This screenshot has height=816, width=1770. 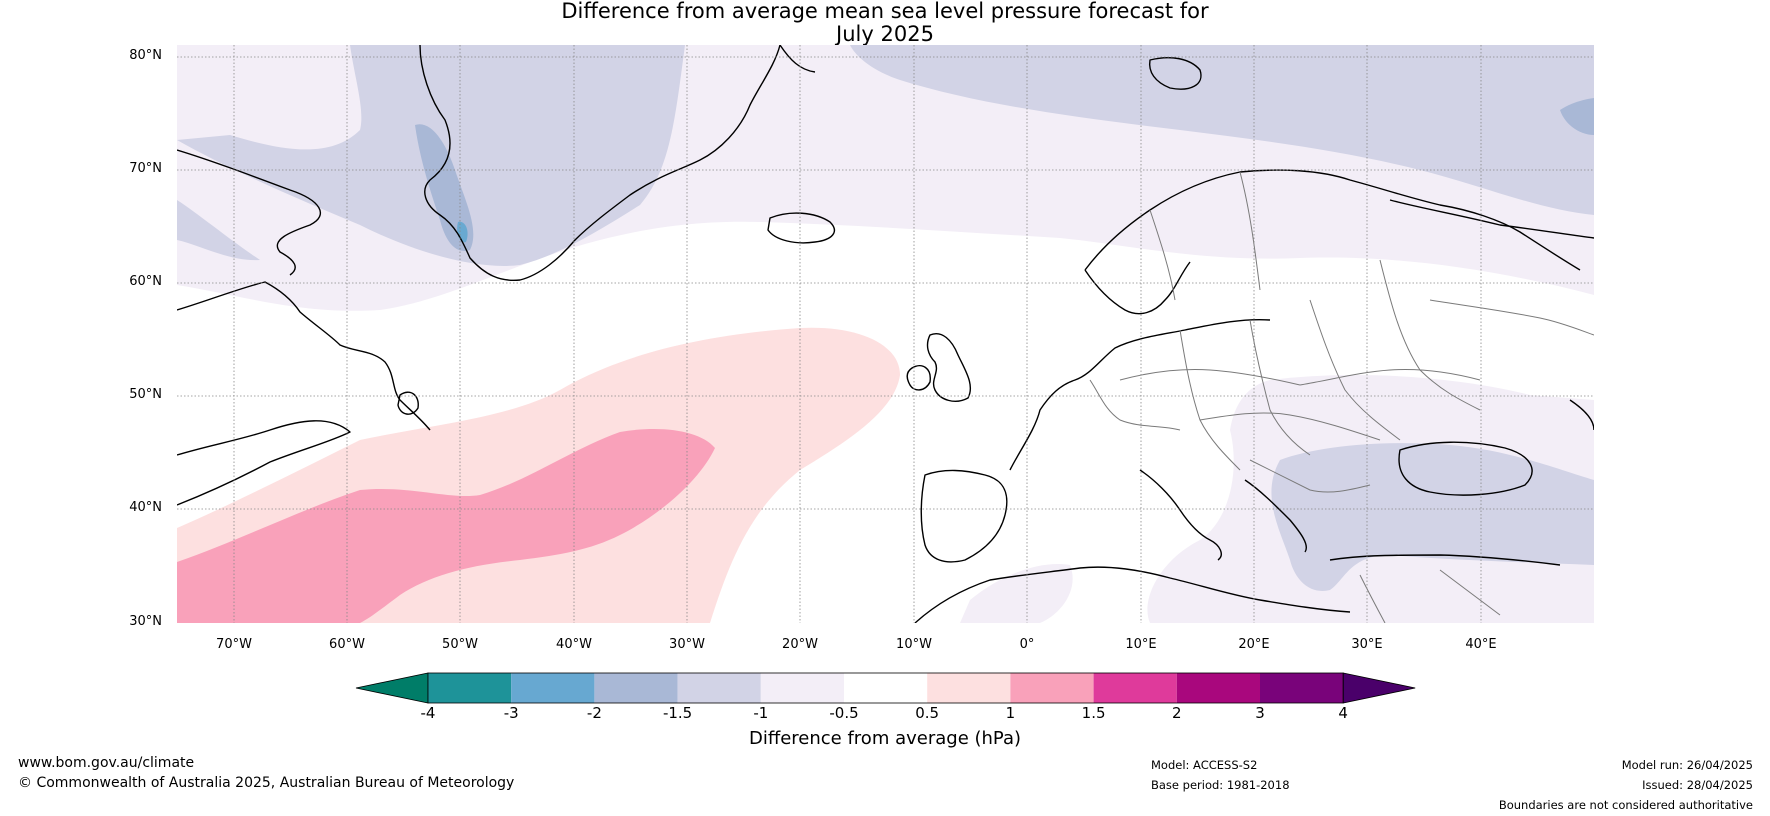 I want to click on lon-label-30w: 30°W, so click(x=687, y=644).